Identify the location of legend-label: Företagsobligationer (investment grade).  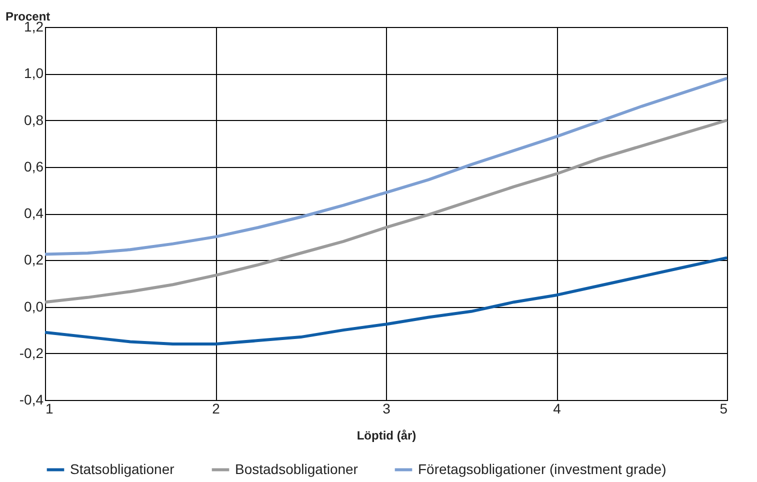
(542, 468).